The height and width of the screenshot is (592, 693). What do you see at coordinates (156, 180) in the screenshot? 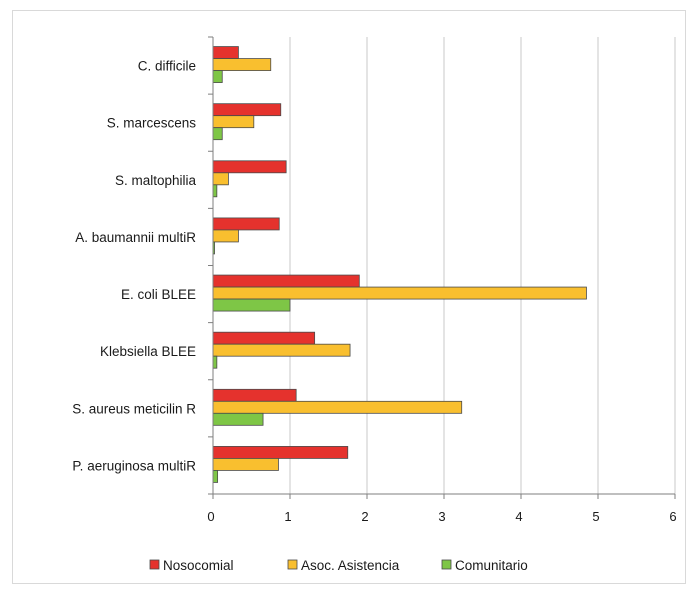
I see `category-label: S. maltophilia` at bounding box center [156, 180].